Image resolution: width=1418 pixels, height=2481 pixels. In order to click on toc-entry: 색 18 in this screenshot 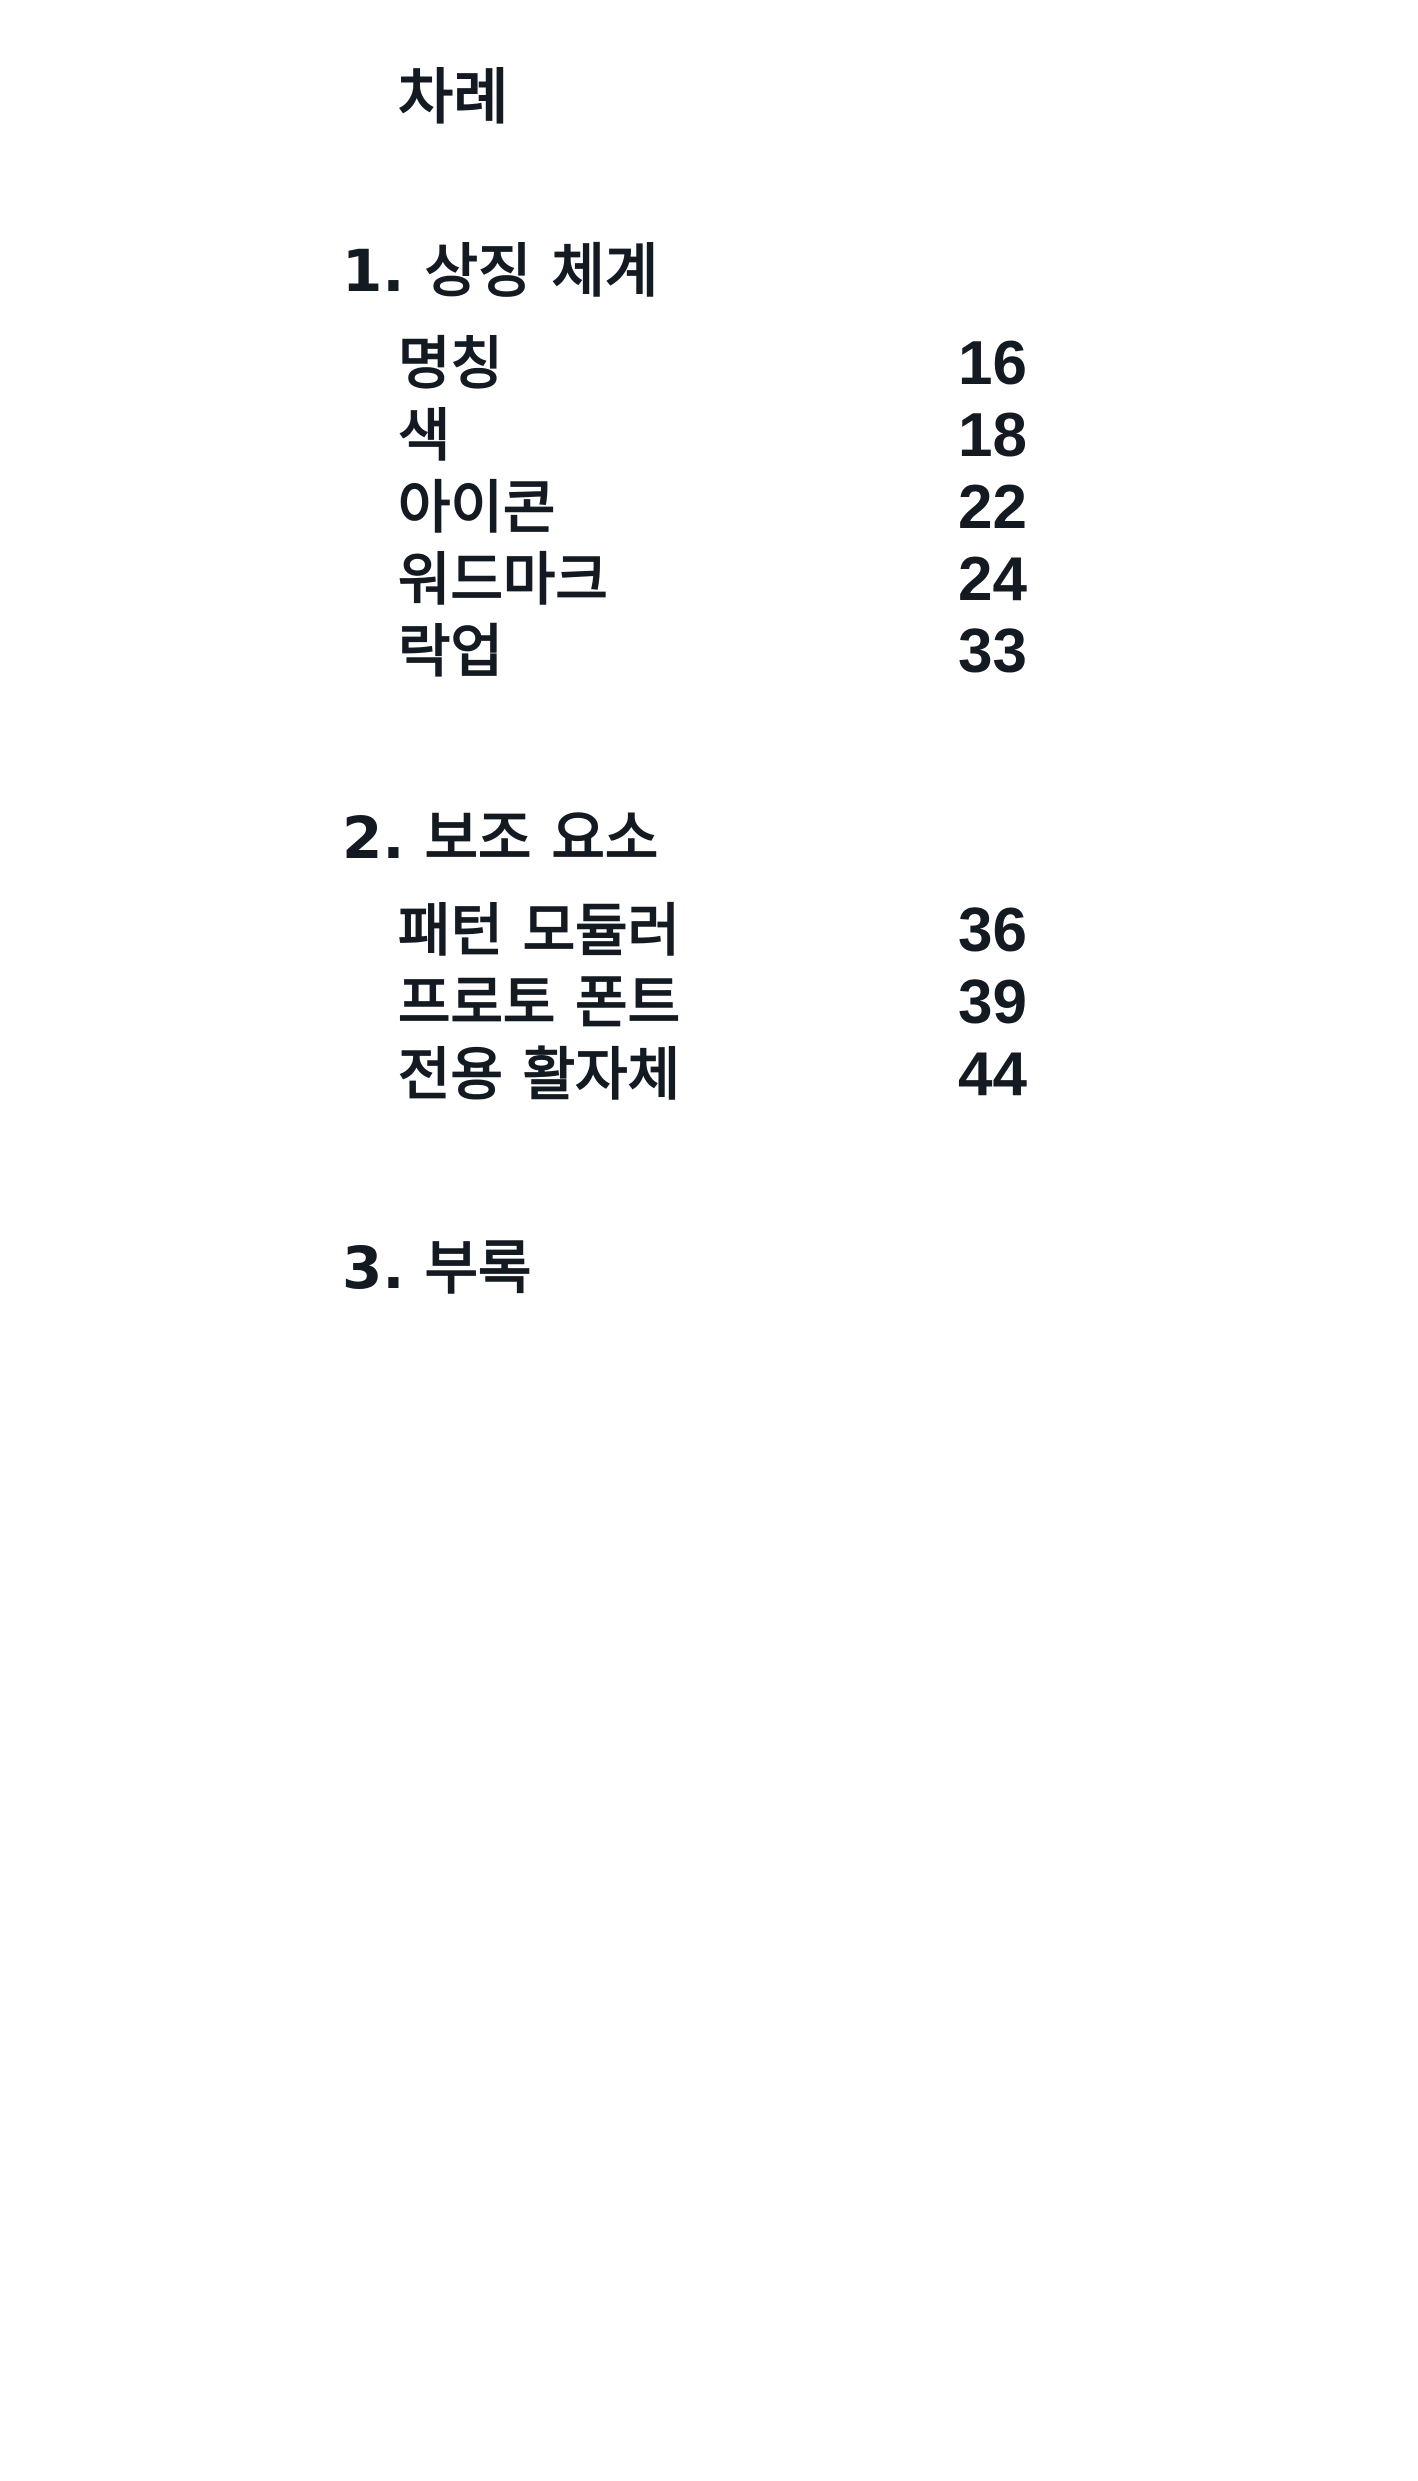, I will do `click(718, 436)`.